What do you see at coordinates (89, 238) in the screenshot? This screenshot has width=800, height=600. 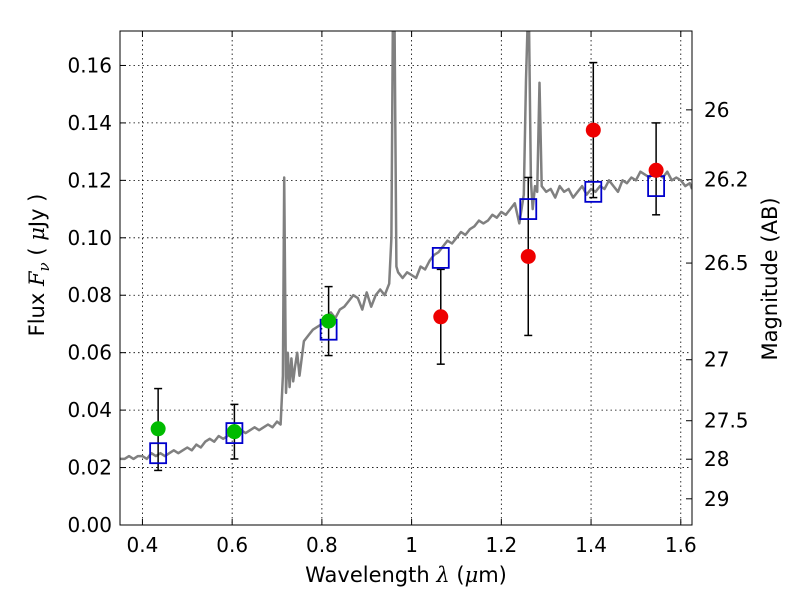 I see `y-tick-label: 0.10` at bounding box center [89, 238].